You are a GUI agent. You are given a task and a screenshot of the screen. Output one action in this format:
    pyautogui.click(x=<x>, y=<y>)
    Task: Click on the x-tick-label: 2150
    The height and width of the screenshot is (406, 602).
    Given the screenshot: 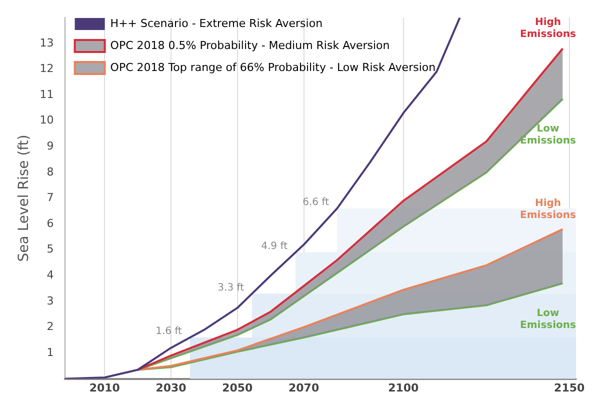 What is the action you would take?
    pyautogui.click(x=570, y=387)
    